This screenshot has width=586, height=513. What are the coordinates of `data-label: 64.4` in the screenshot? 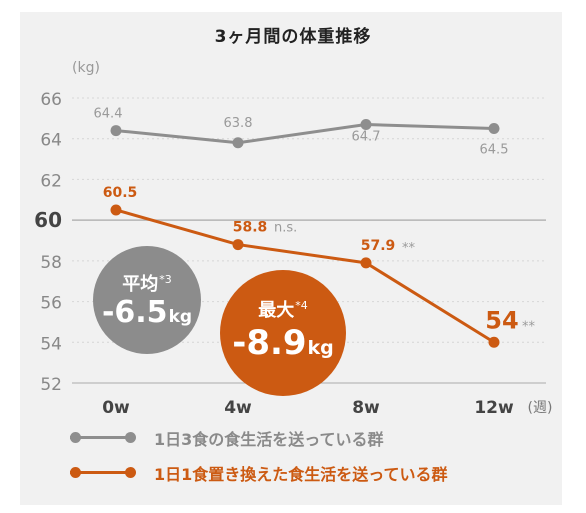 It's located at (108, 114).